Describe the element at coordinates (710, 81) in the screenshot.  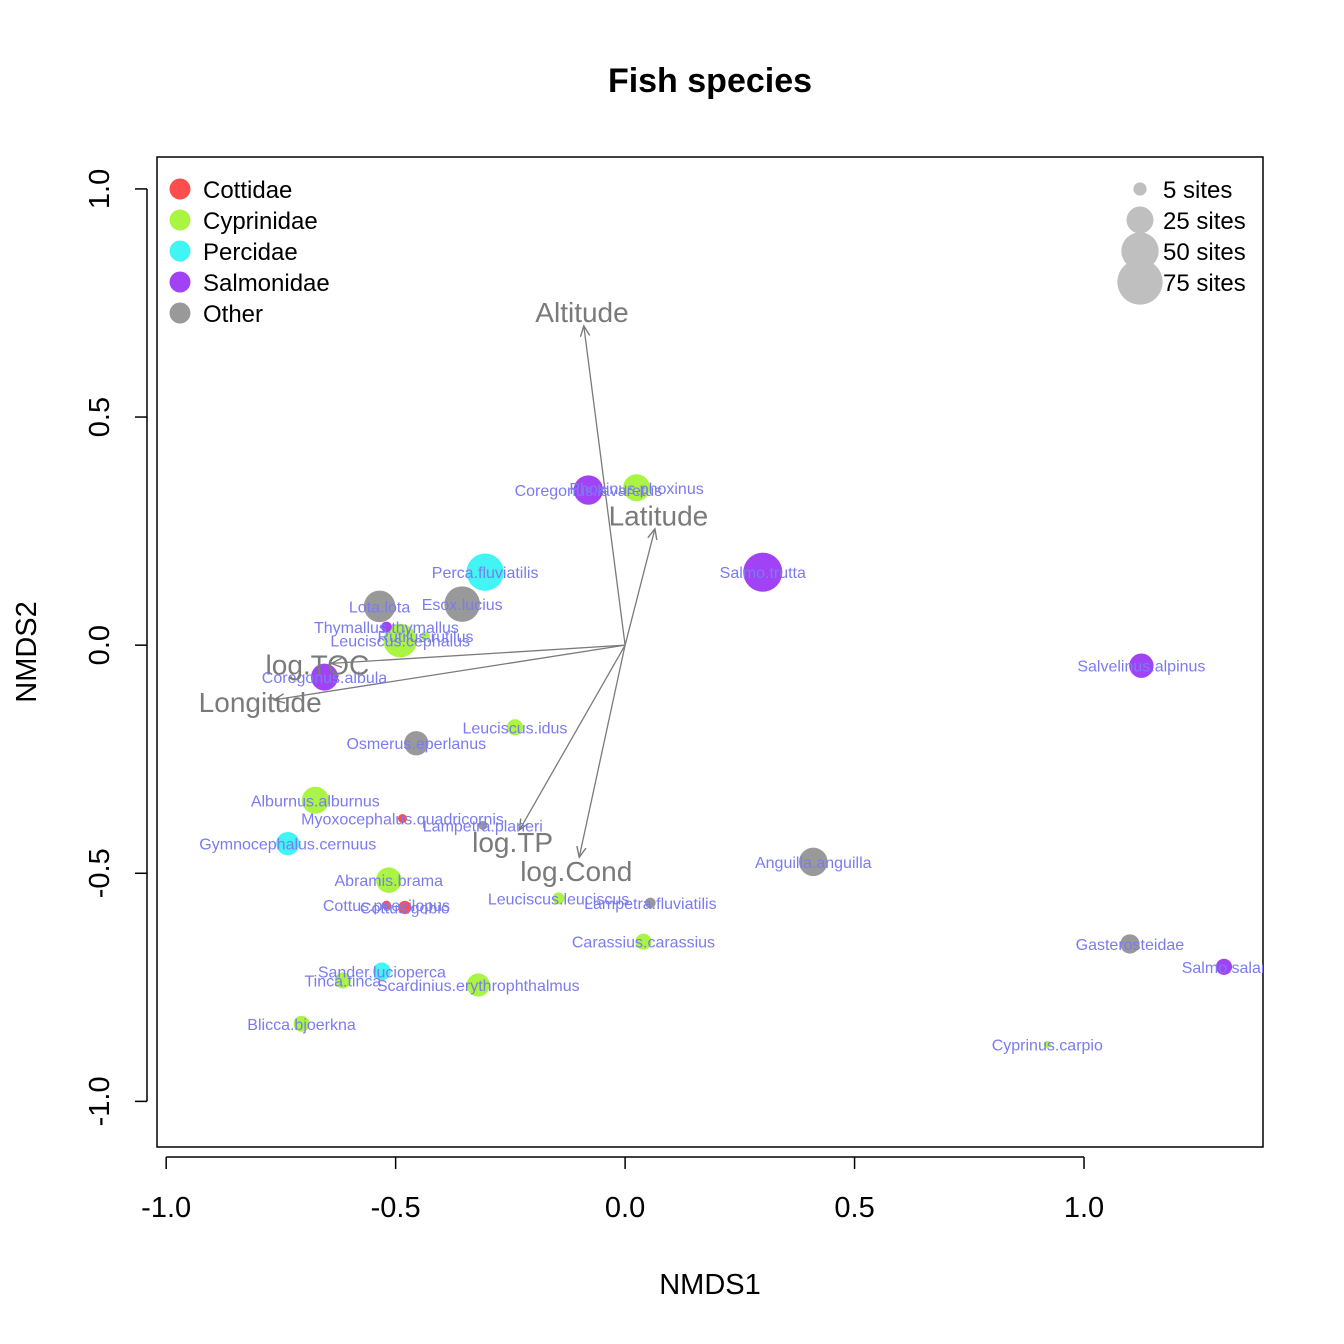
I see `chart-title: Fish species` at that location.